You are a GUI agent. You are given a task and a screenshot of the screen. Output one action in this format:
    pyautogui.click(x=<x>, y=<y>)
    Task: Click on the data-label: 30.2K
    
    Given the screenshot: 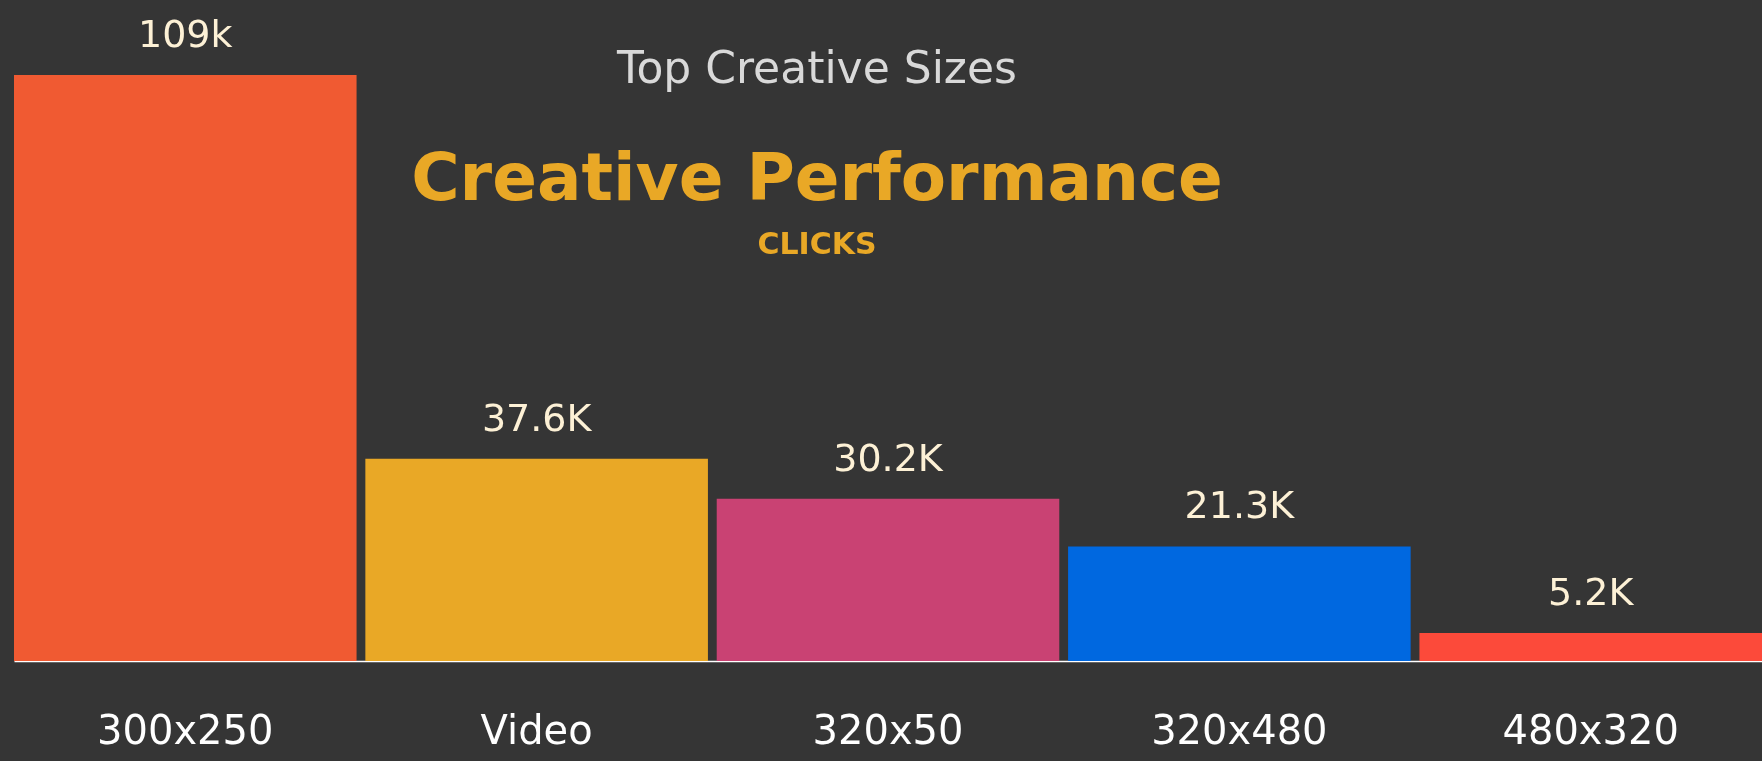 What is the action you would take?
    pyautogui.click(x=888, y=457)
    